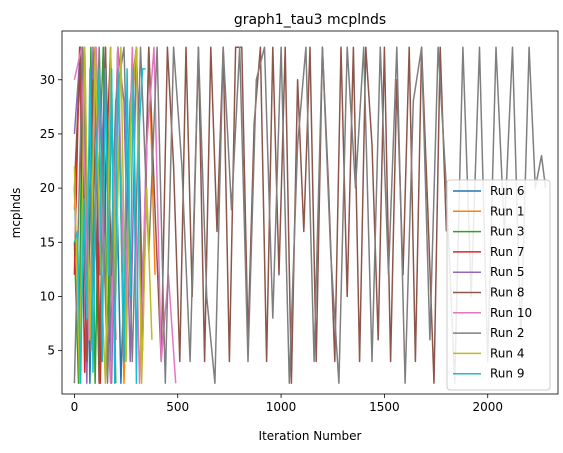 This screenshot has width=563, height=453. Describe the element at coordinates (507, 211) in the screenshot. I see `legend-label: Run 1` at that location.